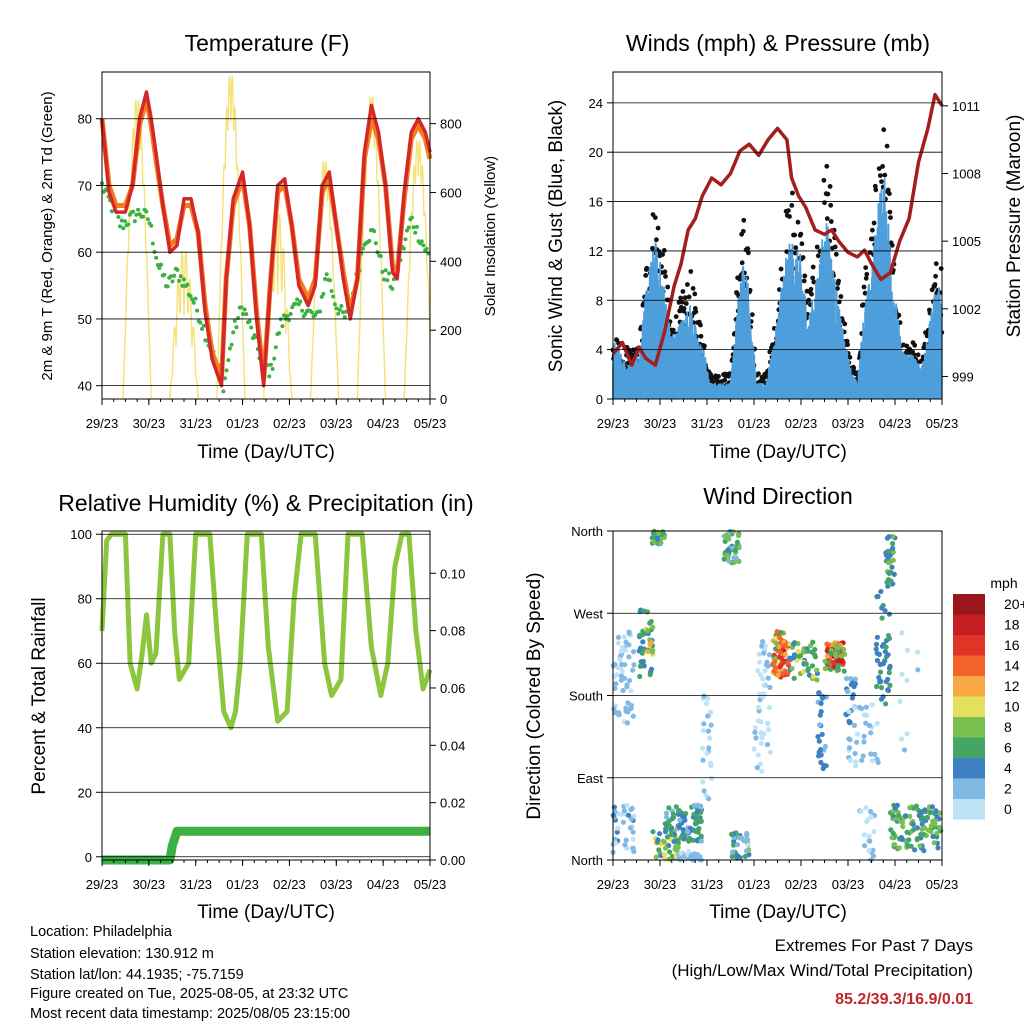 The width and height of the screenshot is (1024, 1024). I want to click on ytick-label: 80, so click(85, 119).